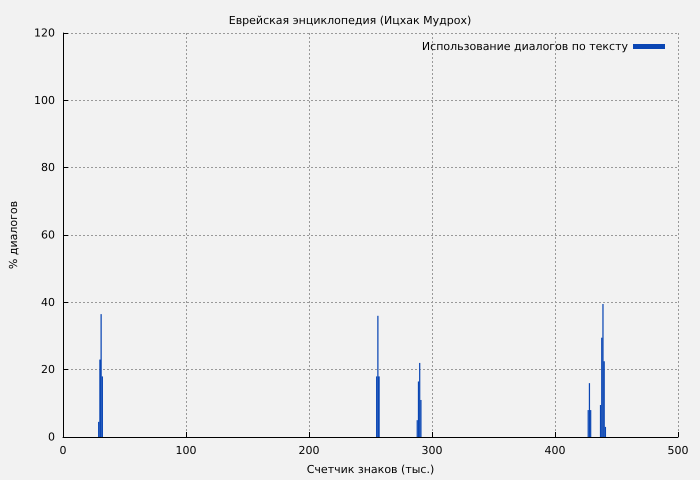  I want to click on x-tick-label: 500, so click(678, 450).